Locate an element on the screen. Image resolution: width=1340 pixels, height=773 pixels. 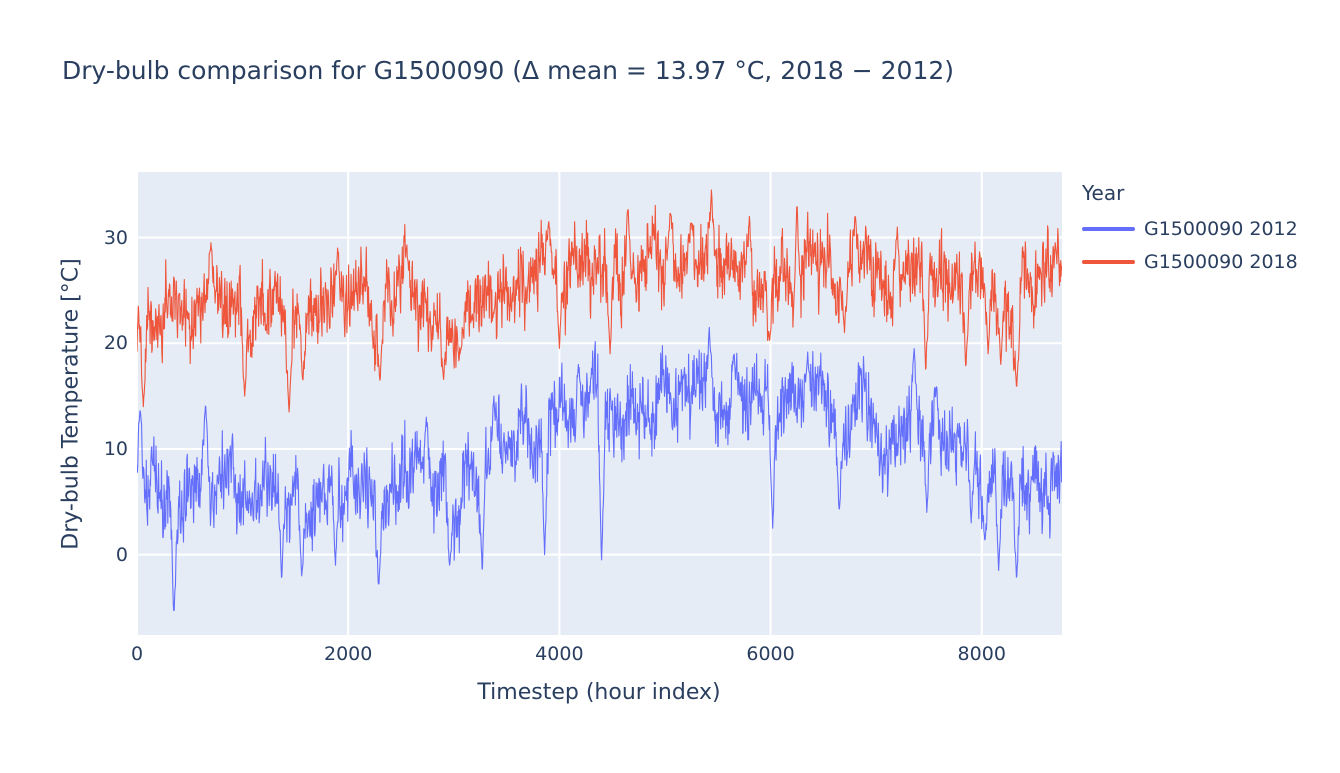
y-tick-label-0: 0 is located at coordinates (121, 554).